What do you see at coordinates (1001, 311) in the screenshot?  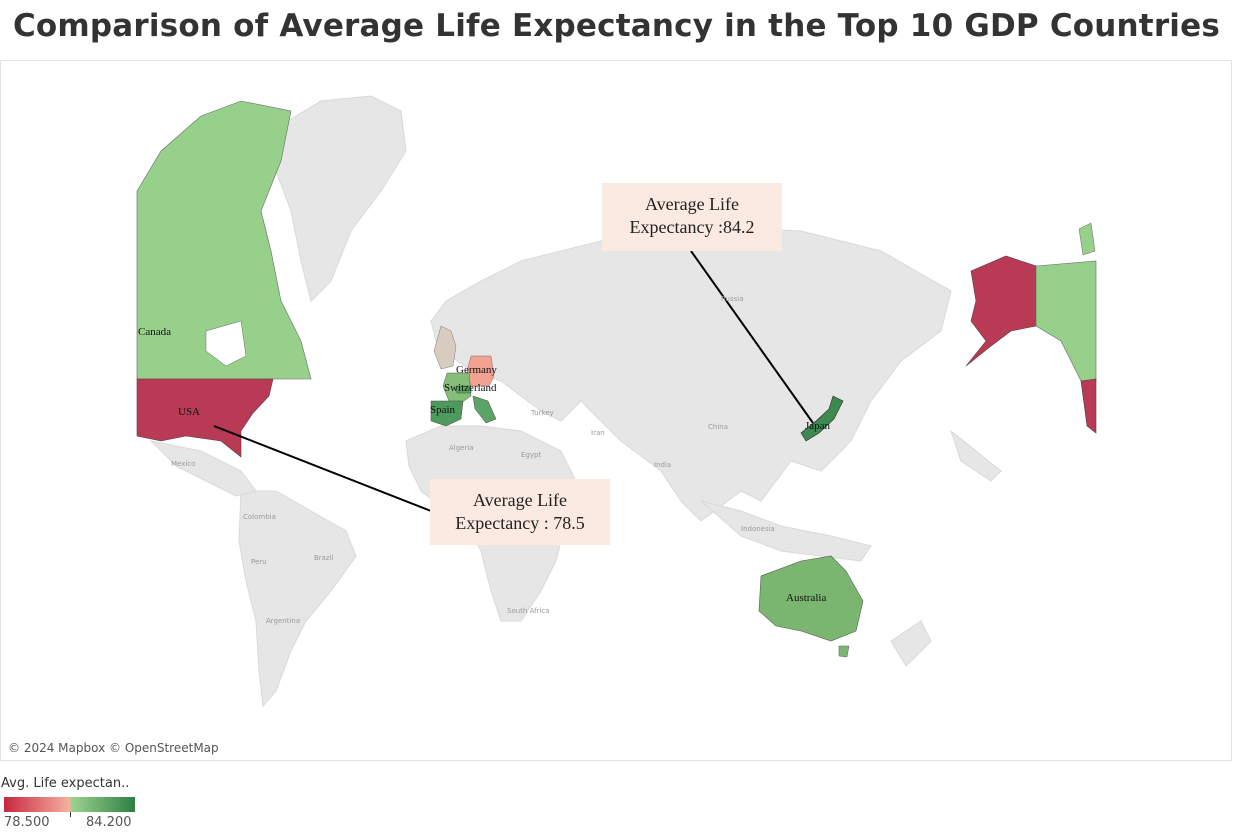 I see `alaska-shape` at bounding box center [1001, 311].